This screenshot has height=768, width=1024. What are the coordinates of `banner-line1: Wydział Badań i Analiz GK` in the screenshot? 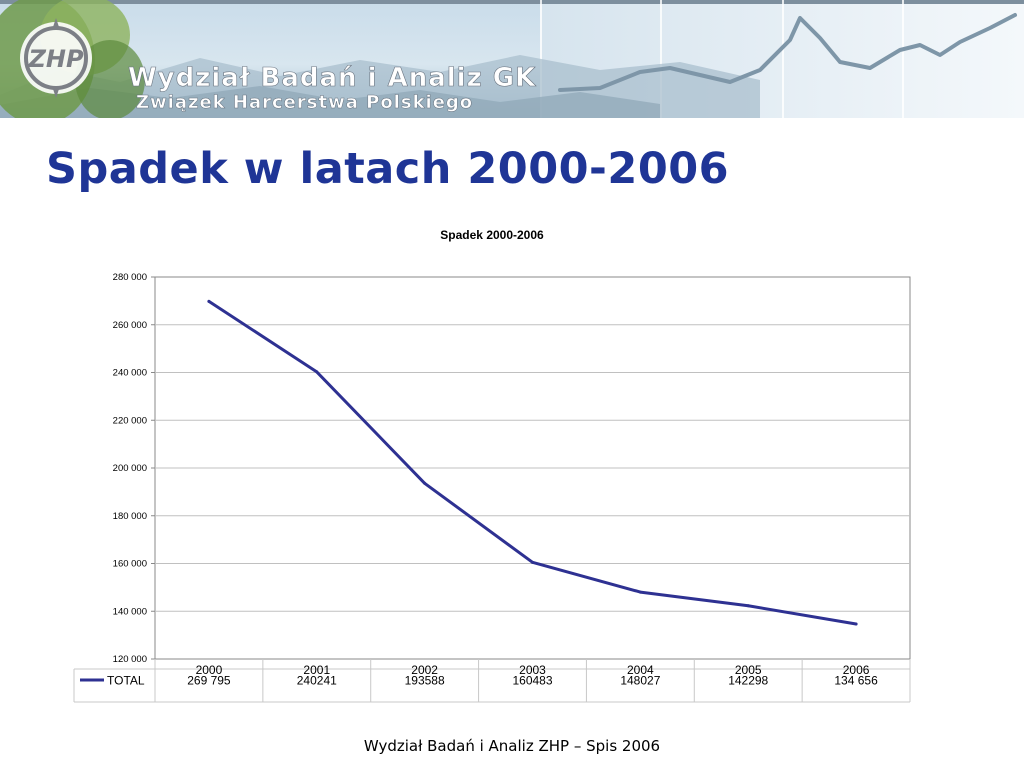 It's located at (332, 78).